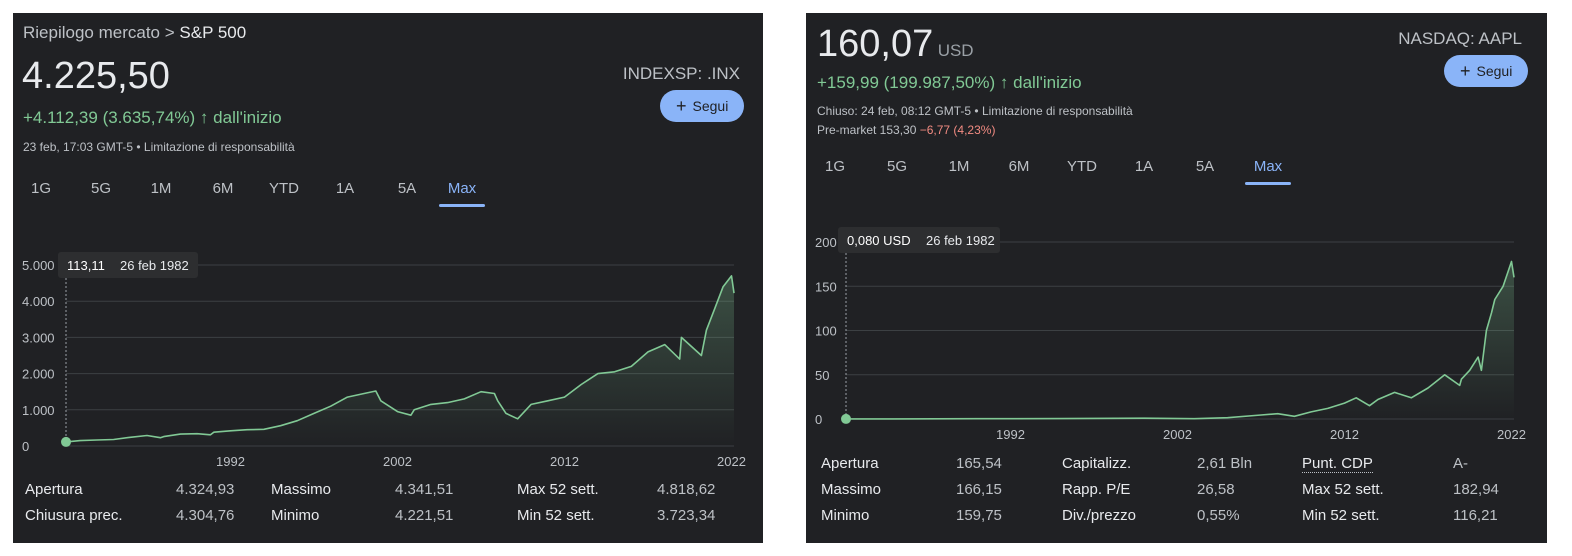  Describe the element at coordinates (957, 130) in the screenshot. I see `premarket-change: −6,77 (4,23%)` at that location.